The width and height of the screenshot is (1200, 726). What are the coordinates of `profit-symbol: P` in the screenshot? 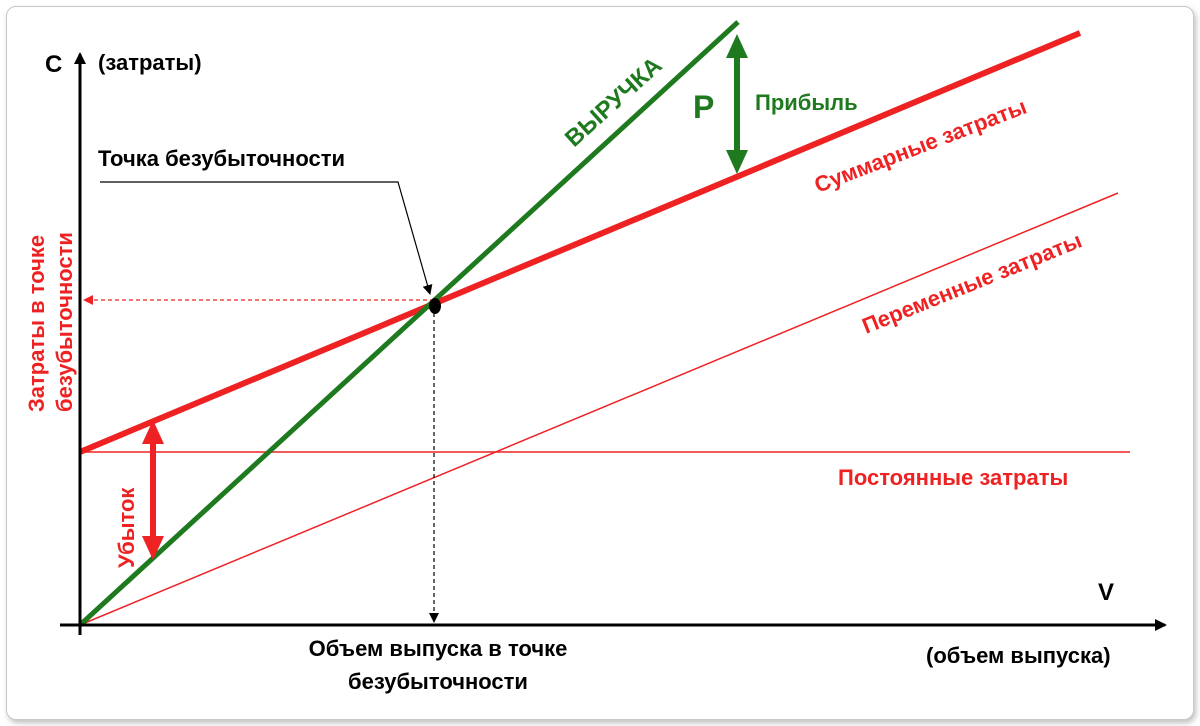 It's located at (703, 107).